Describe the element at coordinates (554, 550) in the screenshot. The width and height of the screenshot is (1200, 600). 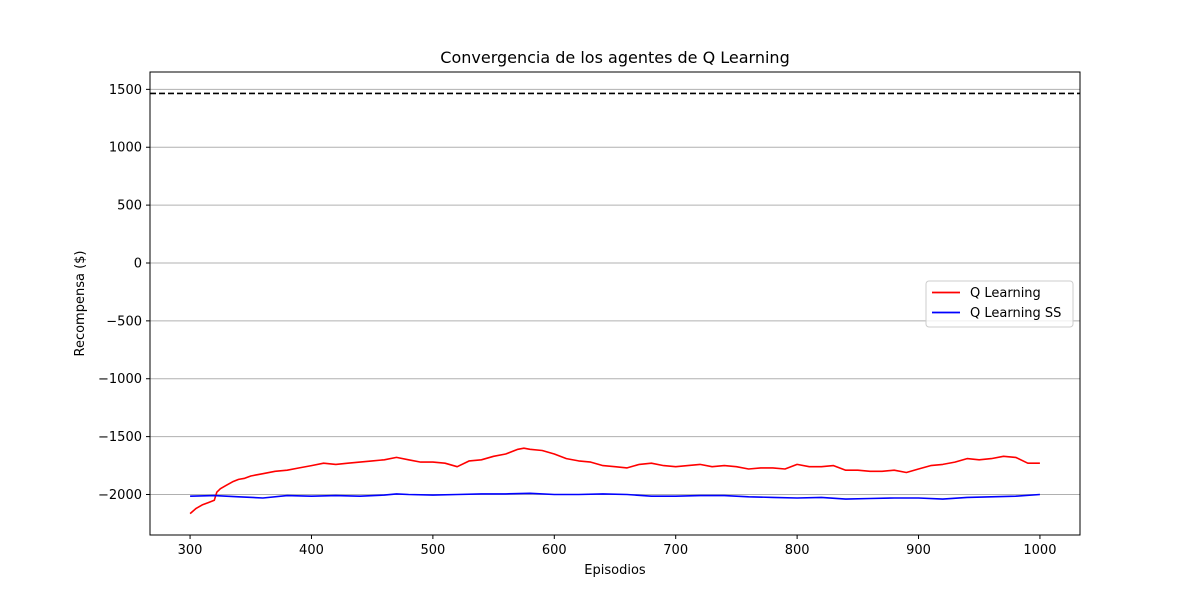
I see `x-tick-label: 600` at that location.